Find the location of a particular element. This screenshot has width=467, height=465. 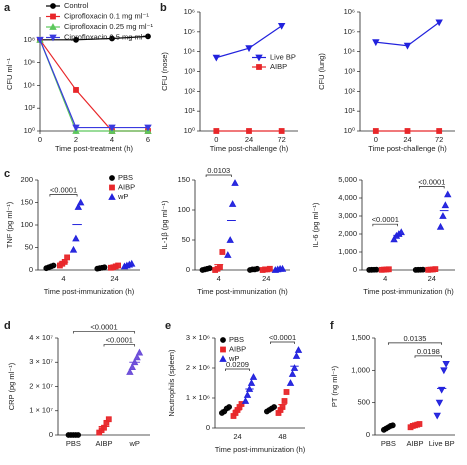

y-tick-label: 1,000 is located at coordinates (347, 251).